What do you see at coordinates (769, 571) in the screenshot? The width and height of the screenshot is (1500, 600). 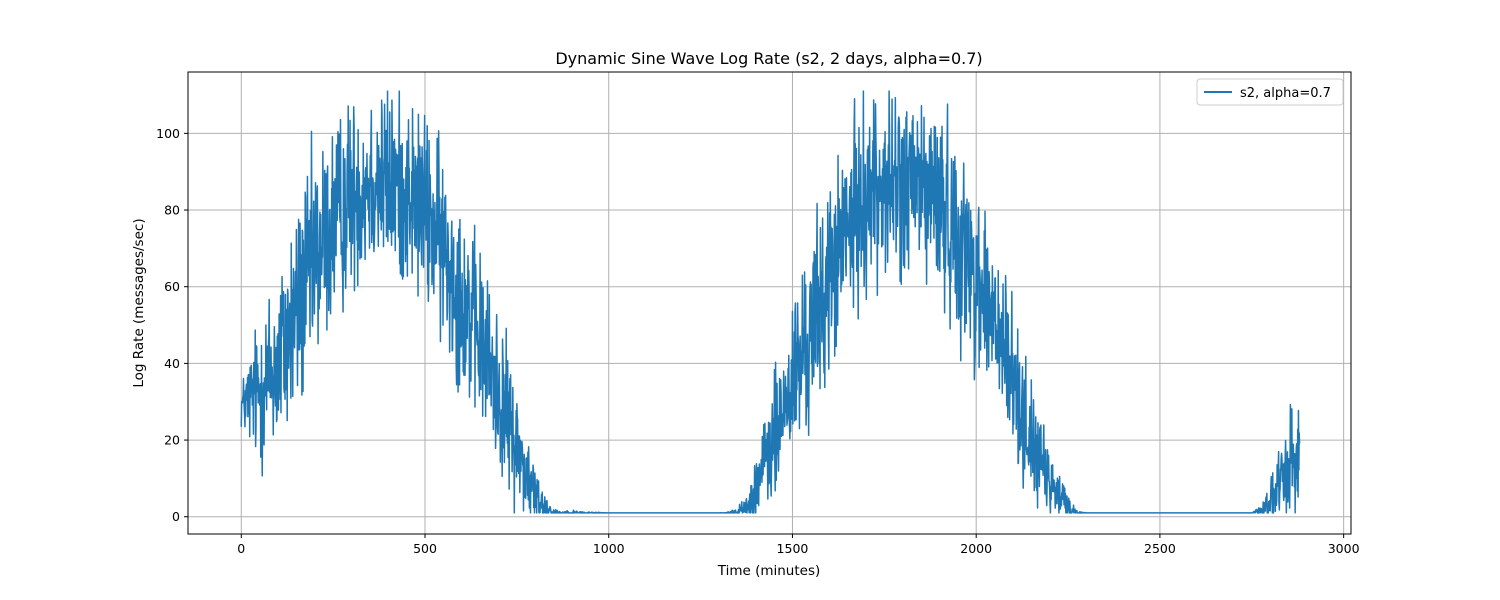 I see `x-axis-label: Time (minutes)` at bounding box center [769, 571].